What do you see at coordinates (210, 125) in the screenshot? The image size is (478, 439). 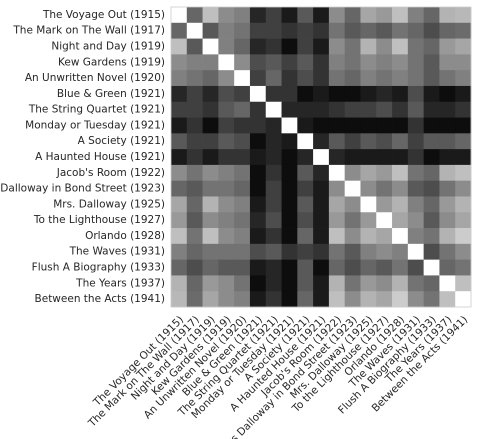 I see `heatmap-cell-r7-c2` at bounding box center [210, 125].